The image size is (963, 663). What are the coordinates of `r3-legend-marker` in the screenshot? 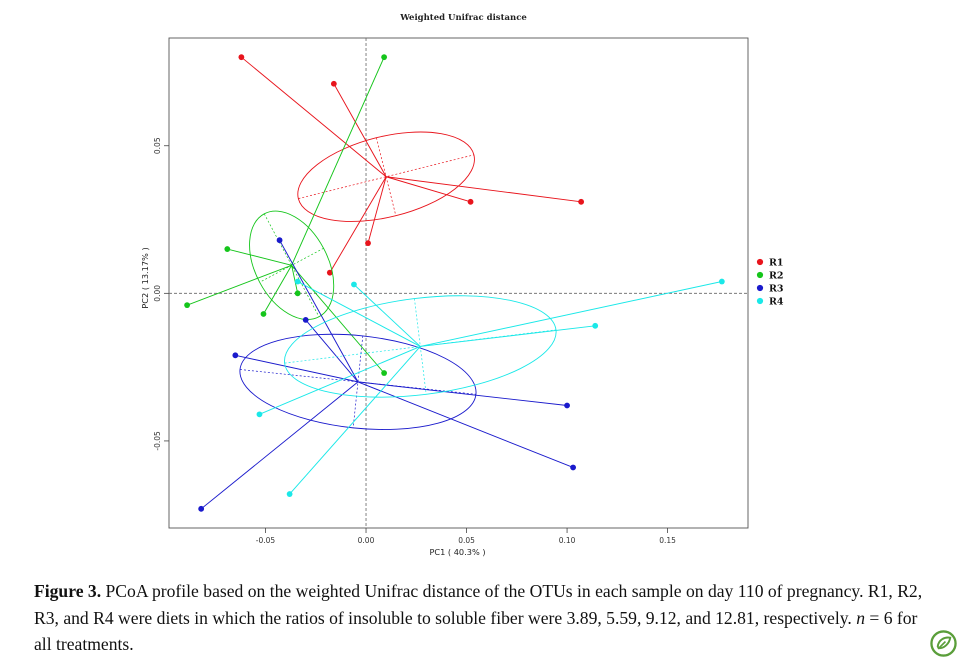 It's located at (760, 288).